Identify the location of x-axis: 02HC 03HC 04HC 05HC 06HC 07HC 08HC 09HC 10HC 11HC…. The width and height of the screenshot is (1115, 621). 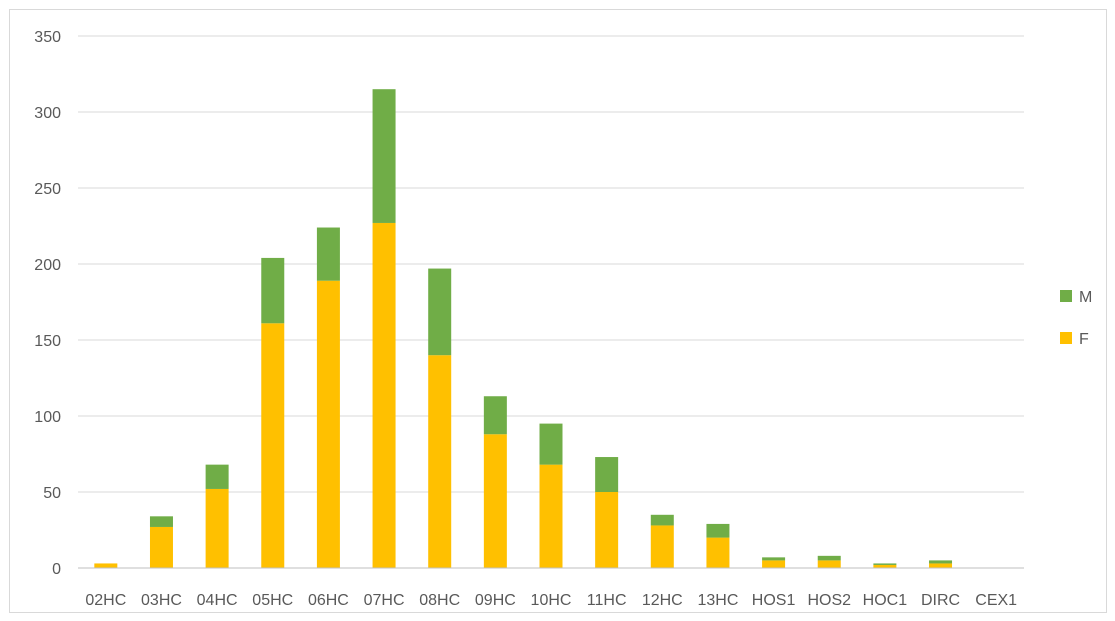
(551, 588).